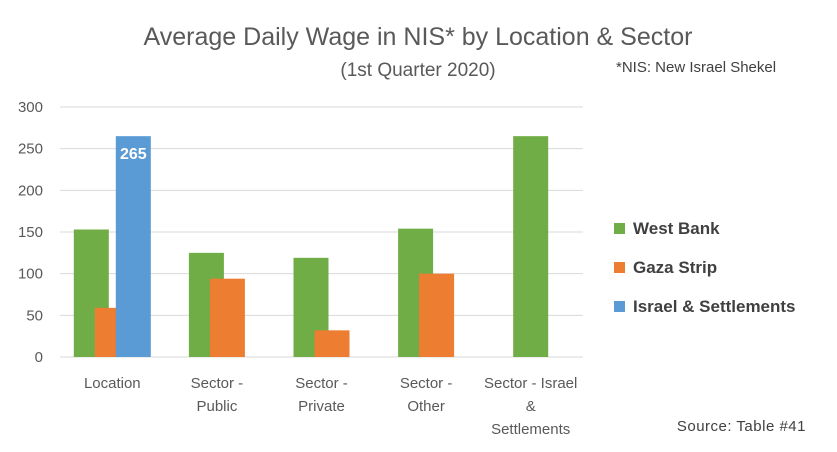 Image resolution: width=837 pixels, height=452 pixels. I want to click on data-labels: 265, so click(133, 154).